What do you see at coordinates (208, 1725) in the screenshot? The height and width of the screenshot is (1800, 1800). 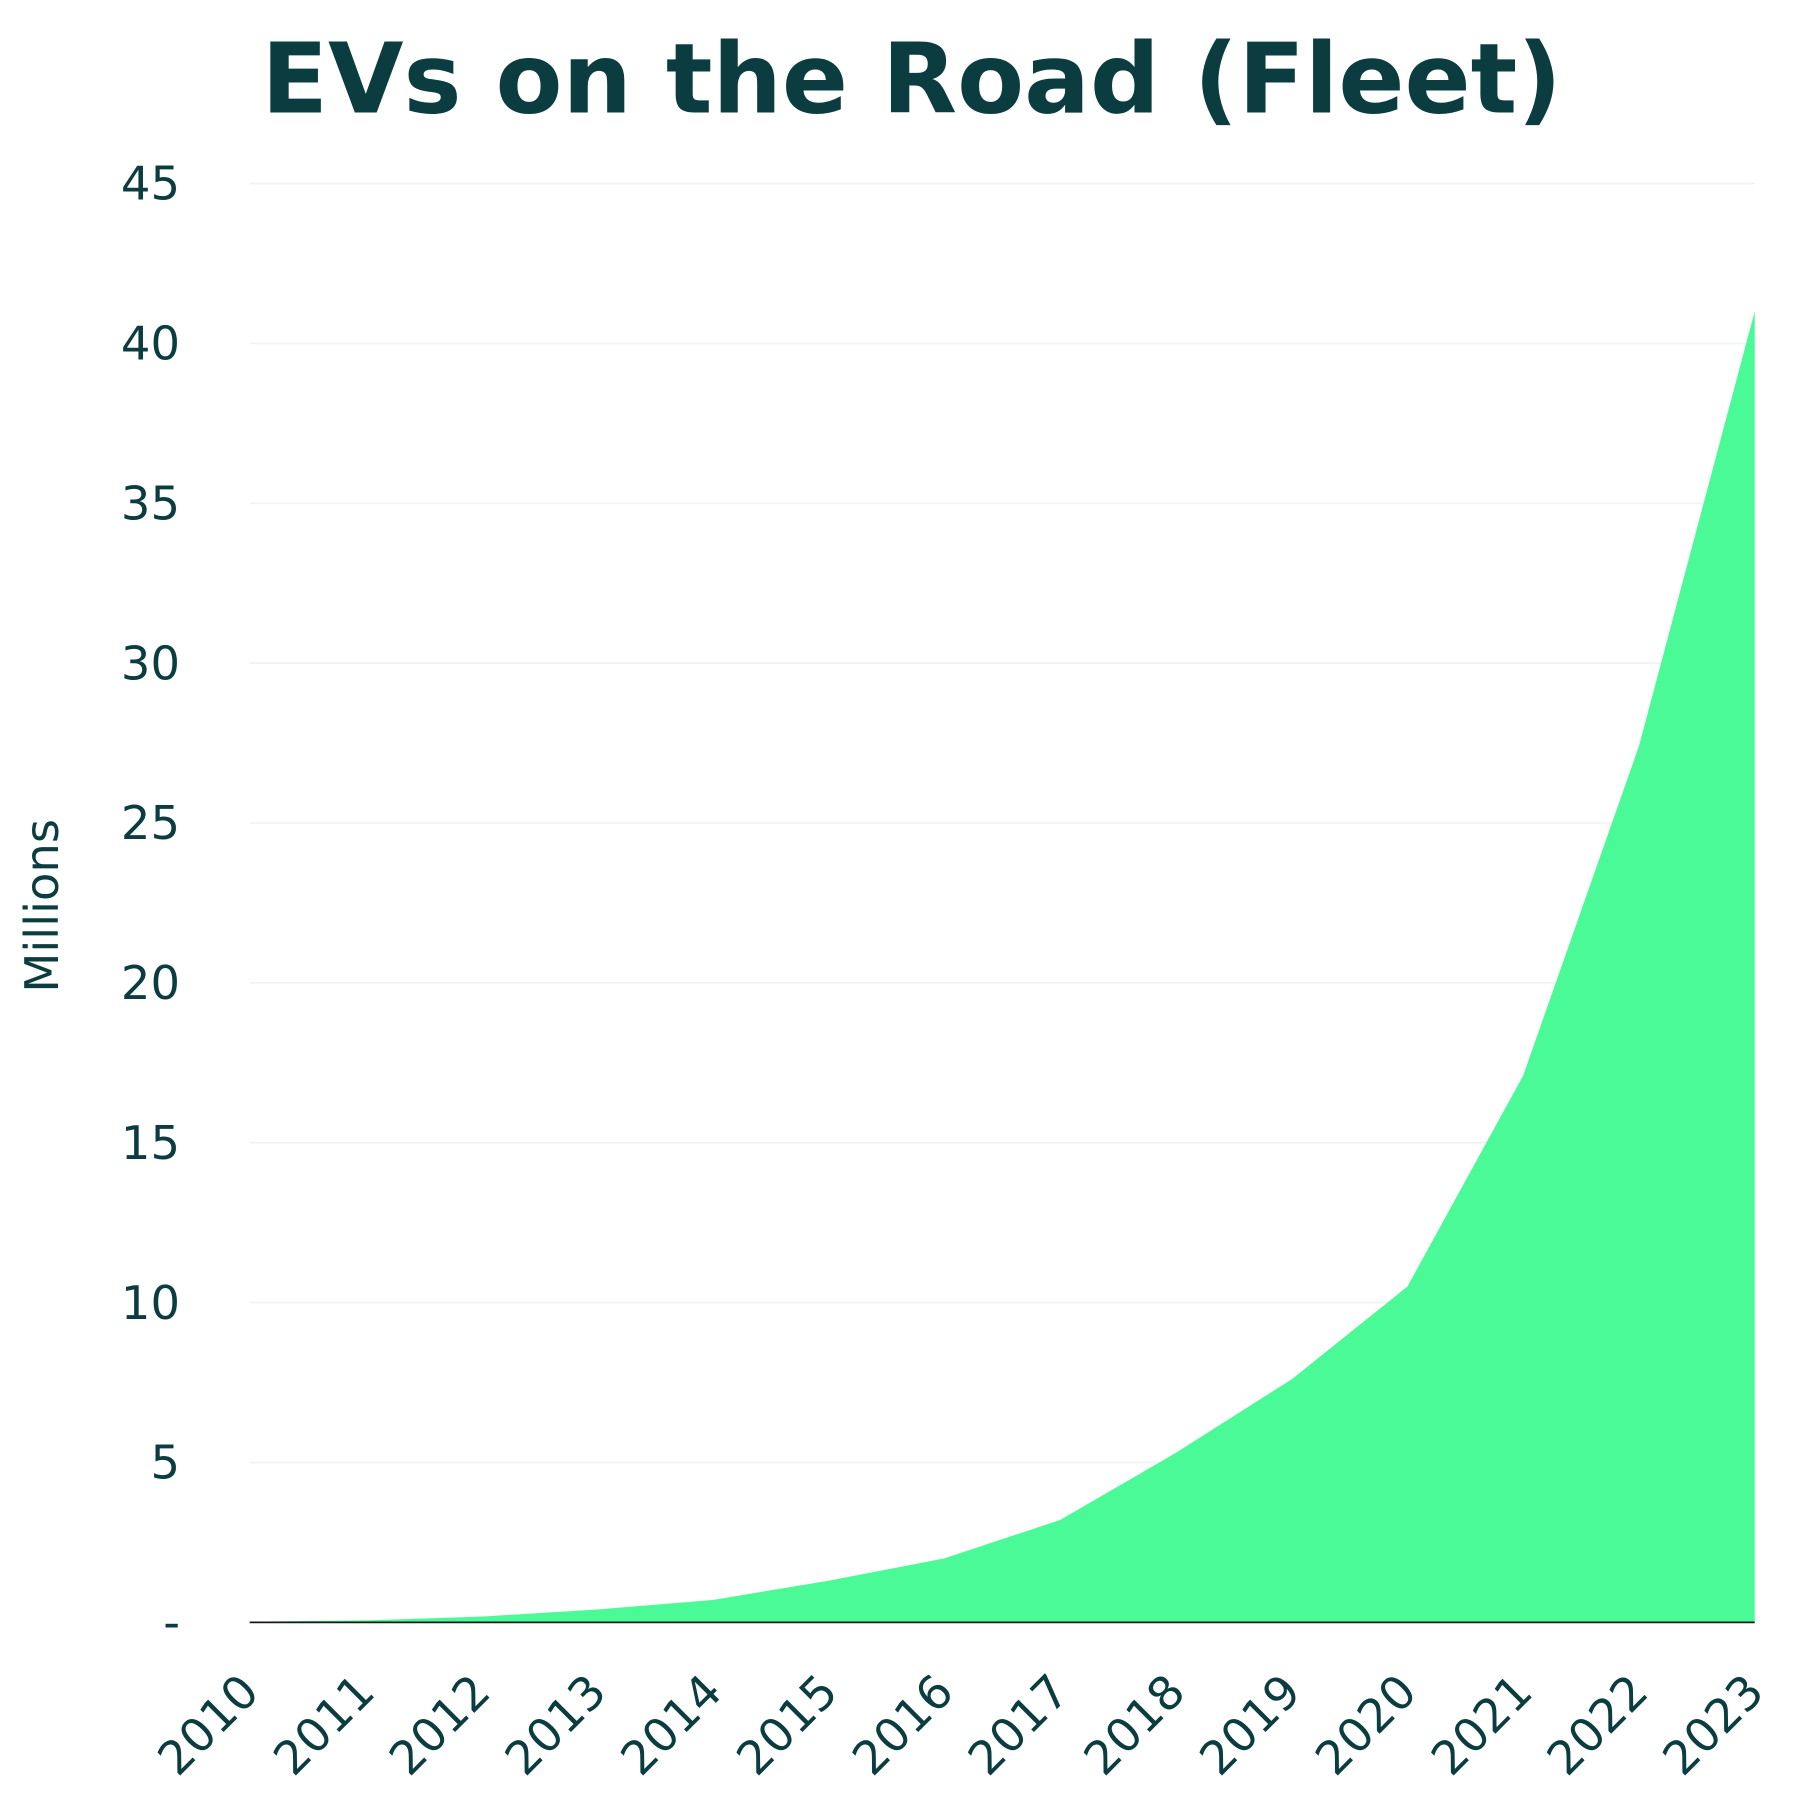 I see `x-tick-label: 2010` at bounding box center [208, 1725].